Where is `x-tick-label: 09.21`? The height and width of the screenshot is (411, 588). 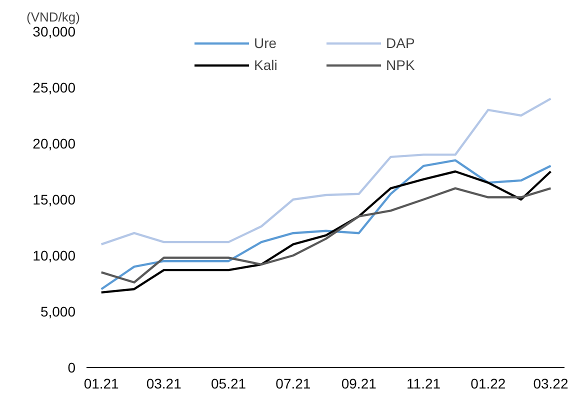
x-tick-label: 09.21 is located at coordinates (359, 384).